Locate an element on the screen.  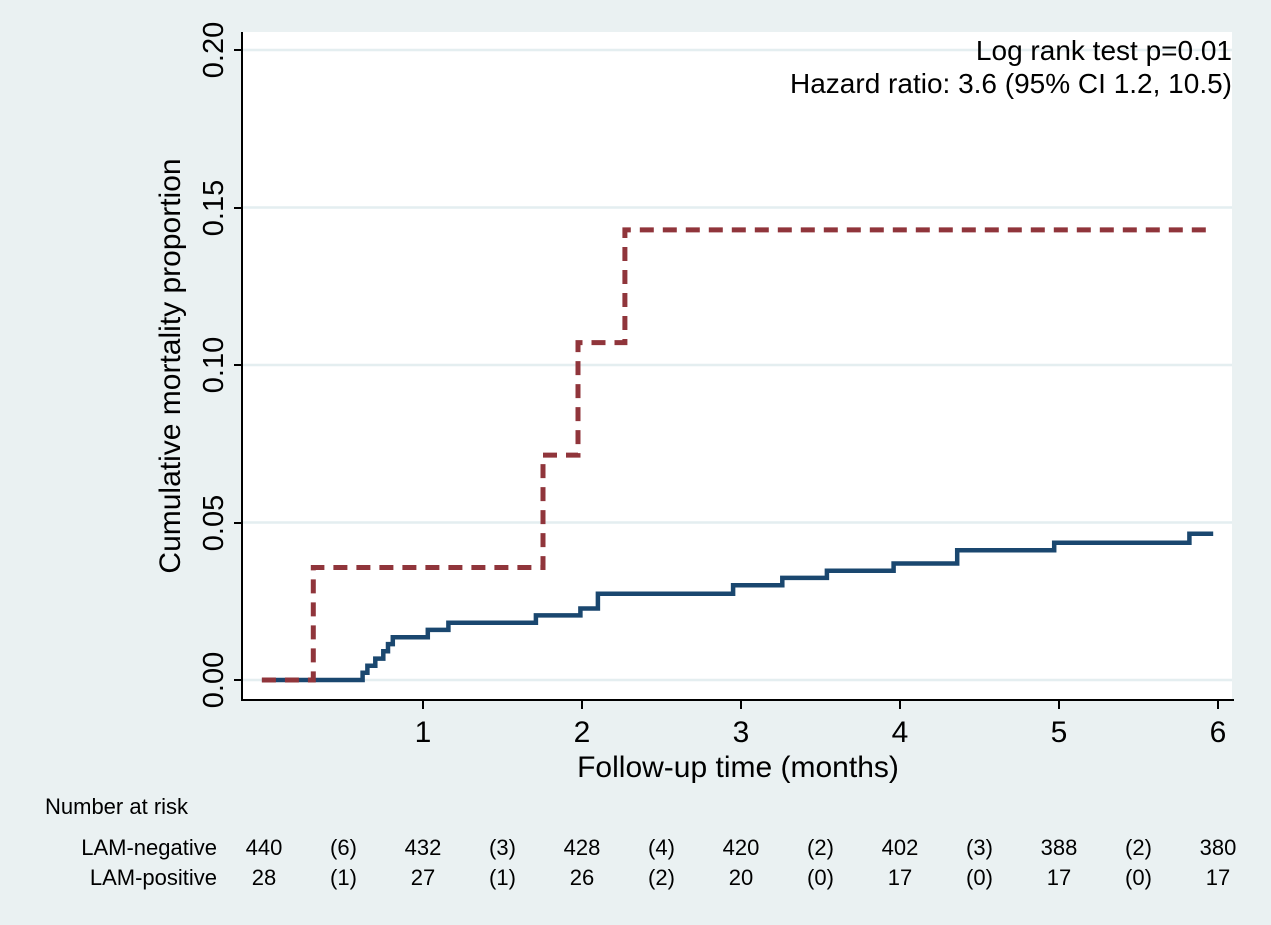
y-tick-label: 0.05 is located at coordinates (214, 522).